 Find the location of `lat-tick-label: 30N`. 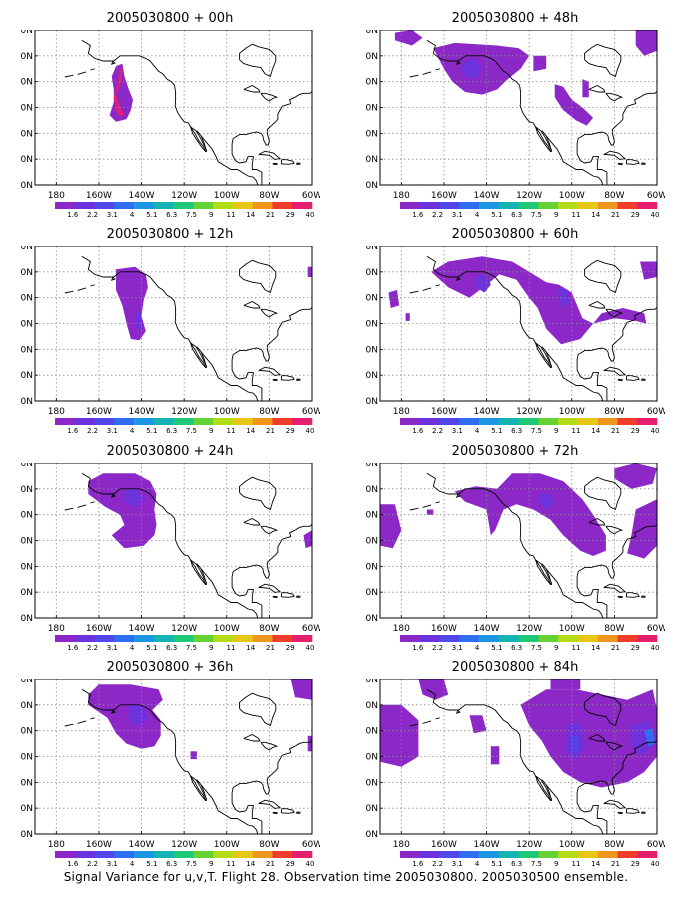

lat-tick-label: 30N is located at coordinates (26, 783).